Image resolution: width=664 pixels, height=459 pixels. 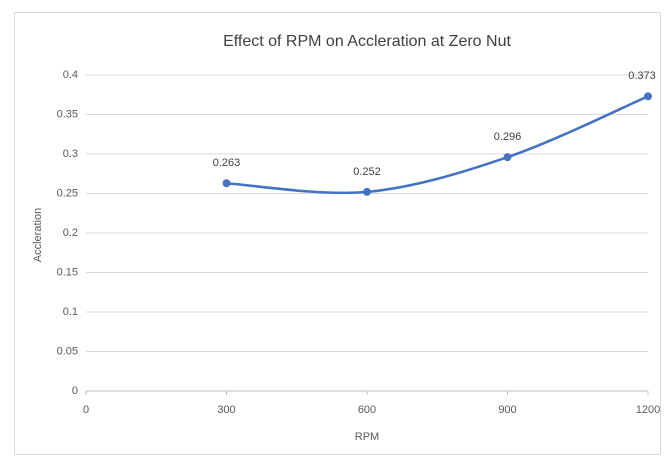 I want to click on x-tick-label: 300, so click(x=226, y=410).